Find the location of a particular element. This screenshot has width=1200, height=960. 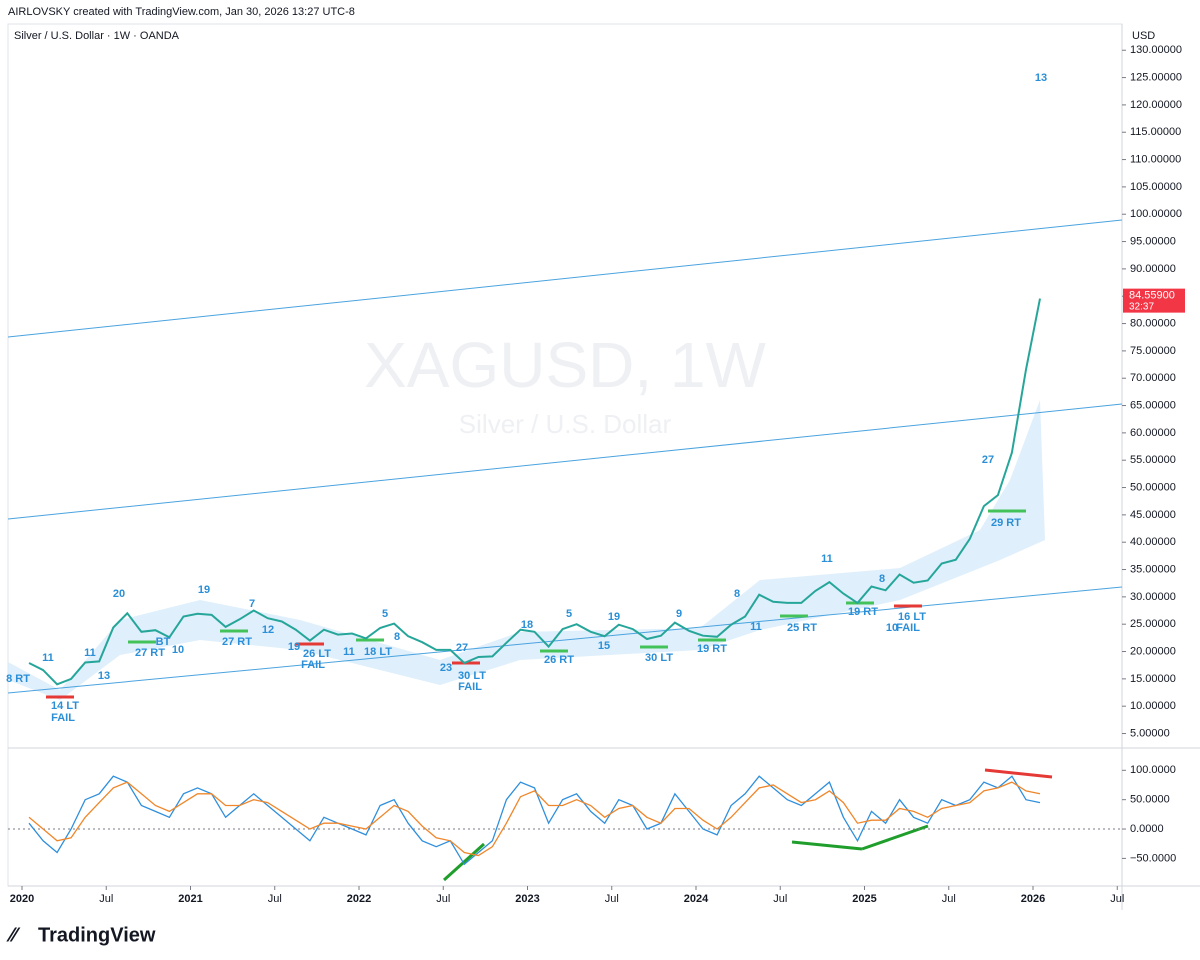

countdown: 32:37 is located at coordinates (1141, 306).